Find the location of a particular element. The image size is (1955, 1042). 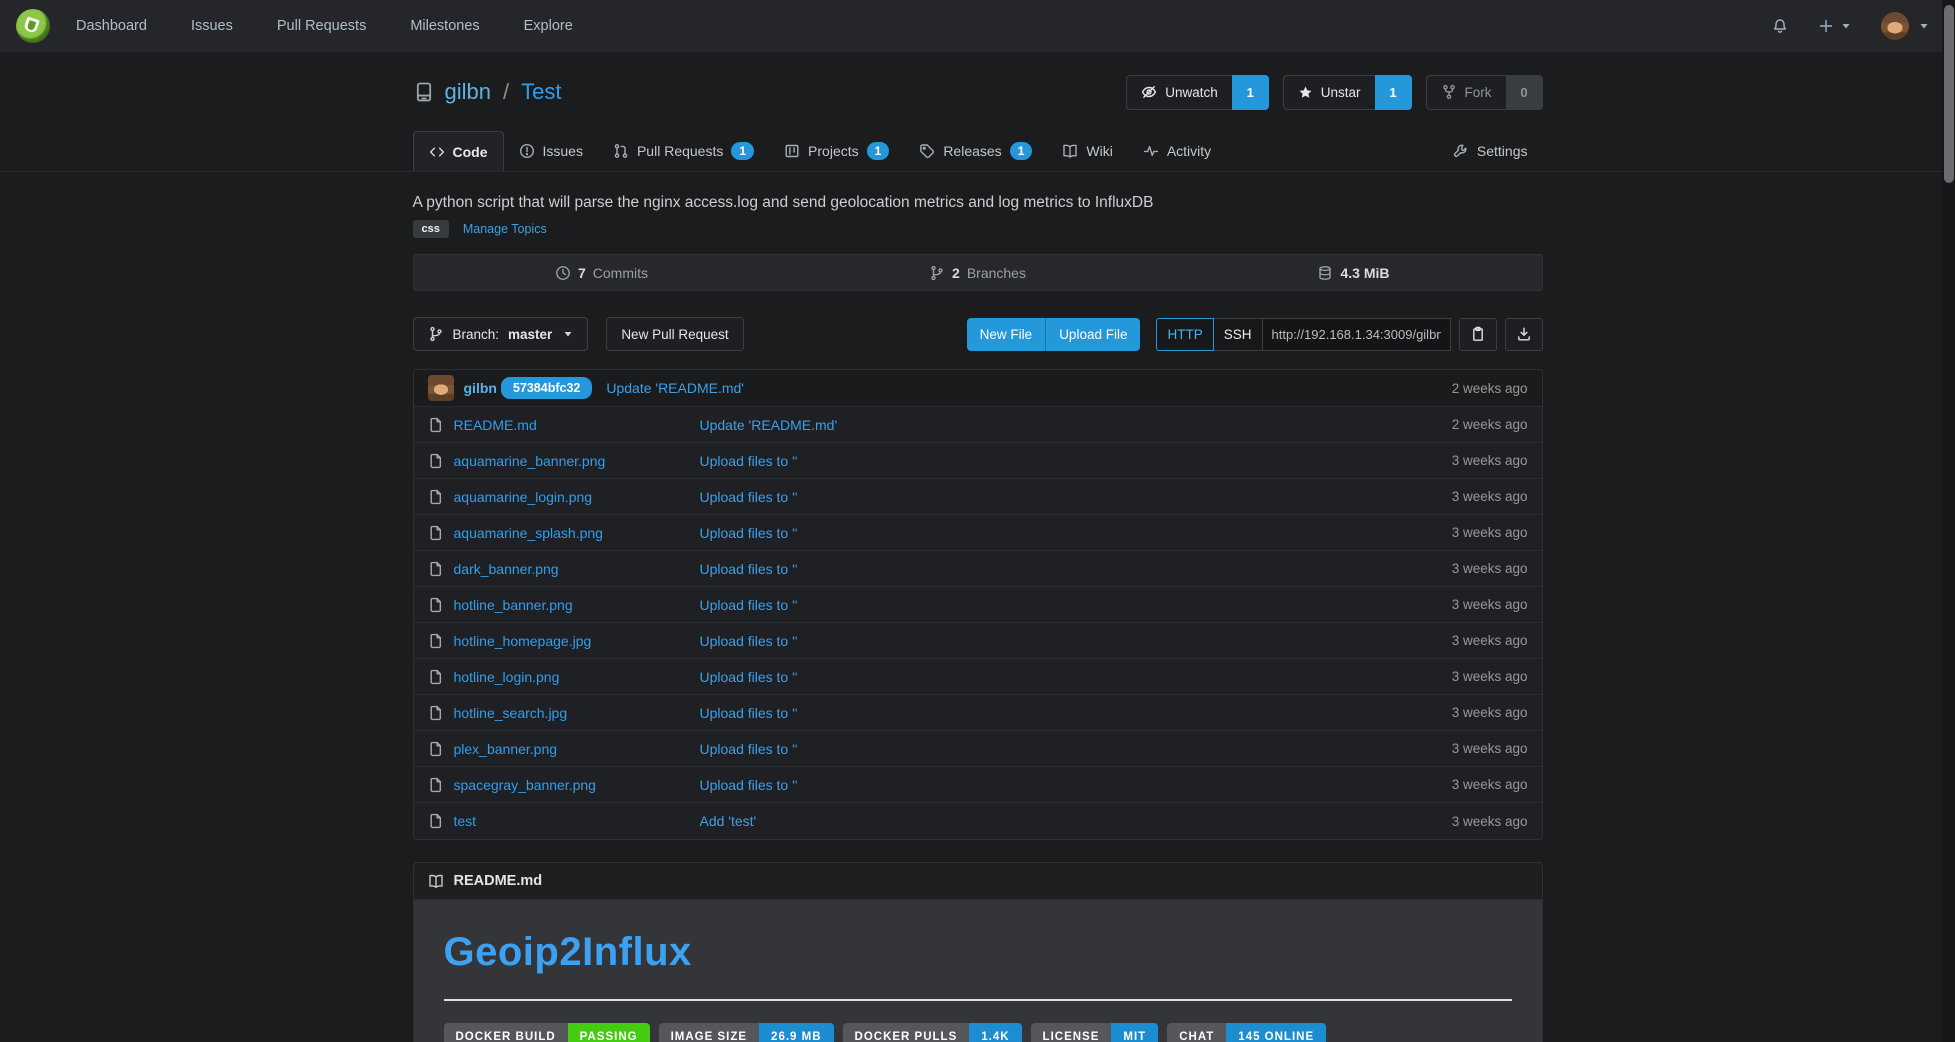

badge-docker-pulls: DOCKER PULLS 1.4K is located at coordinates (932, 1032).